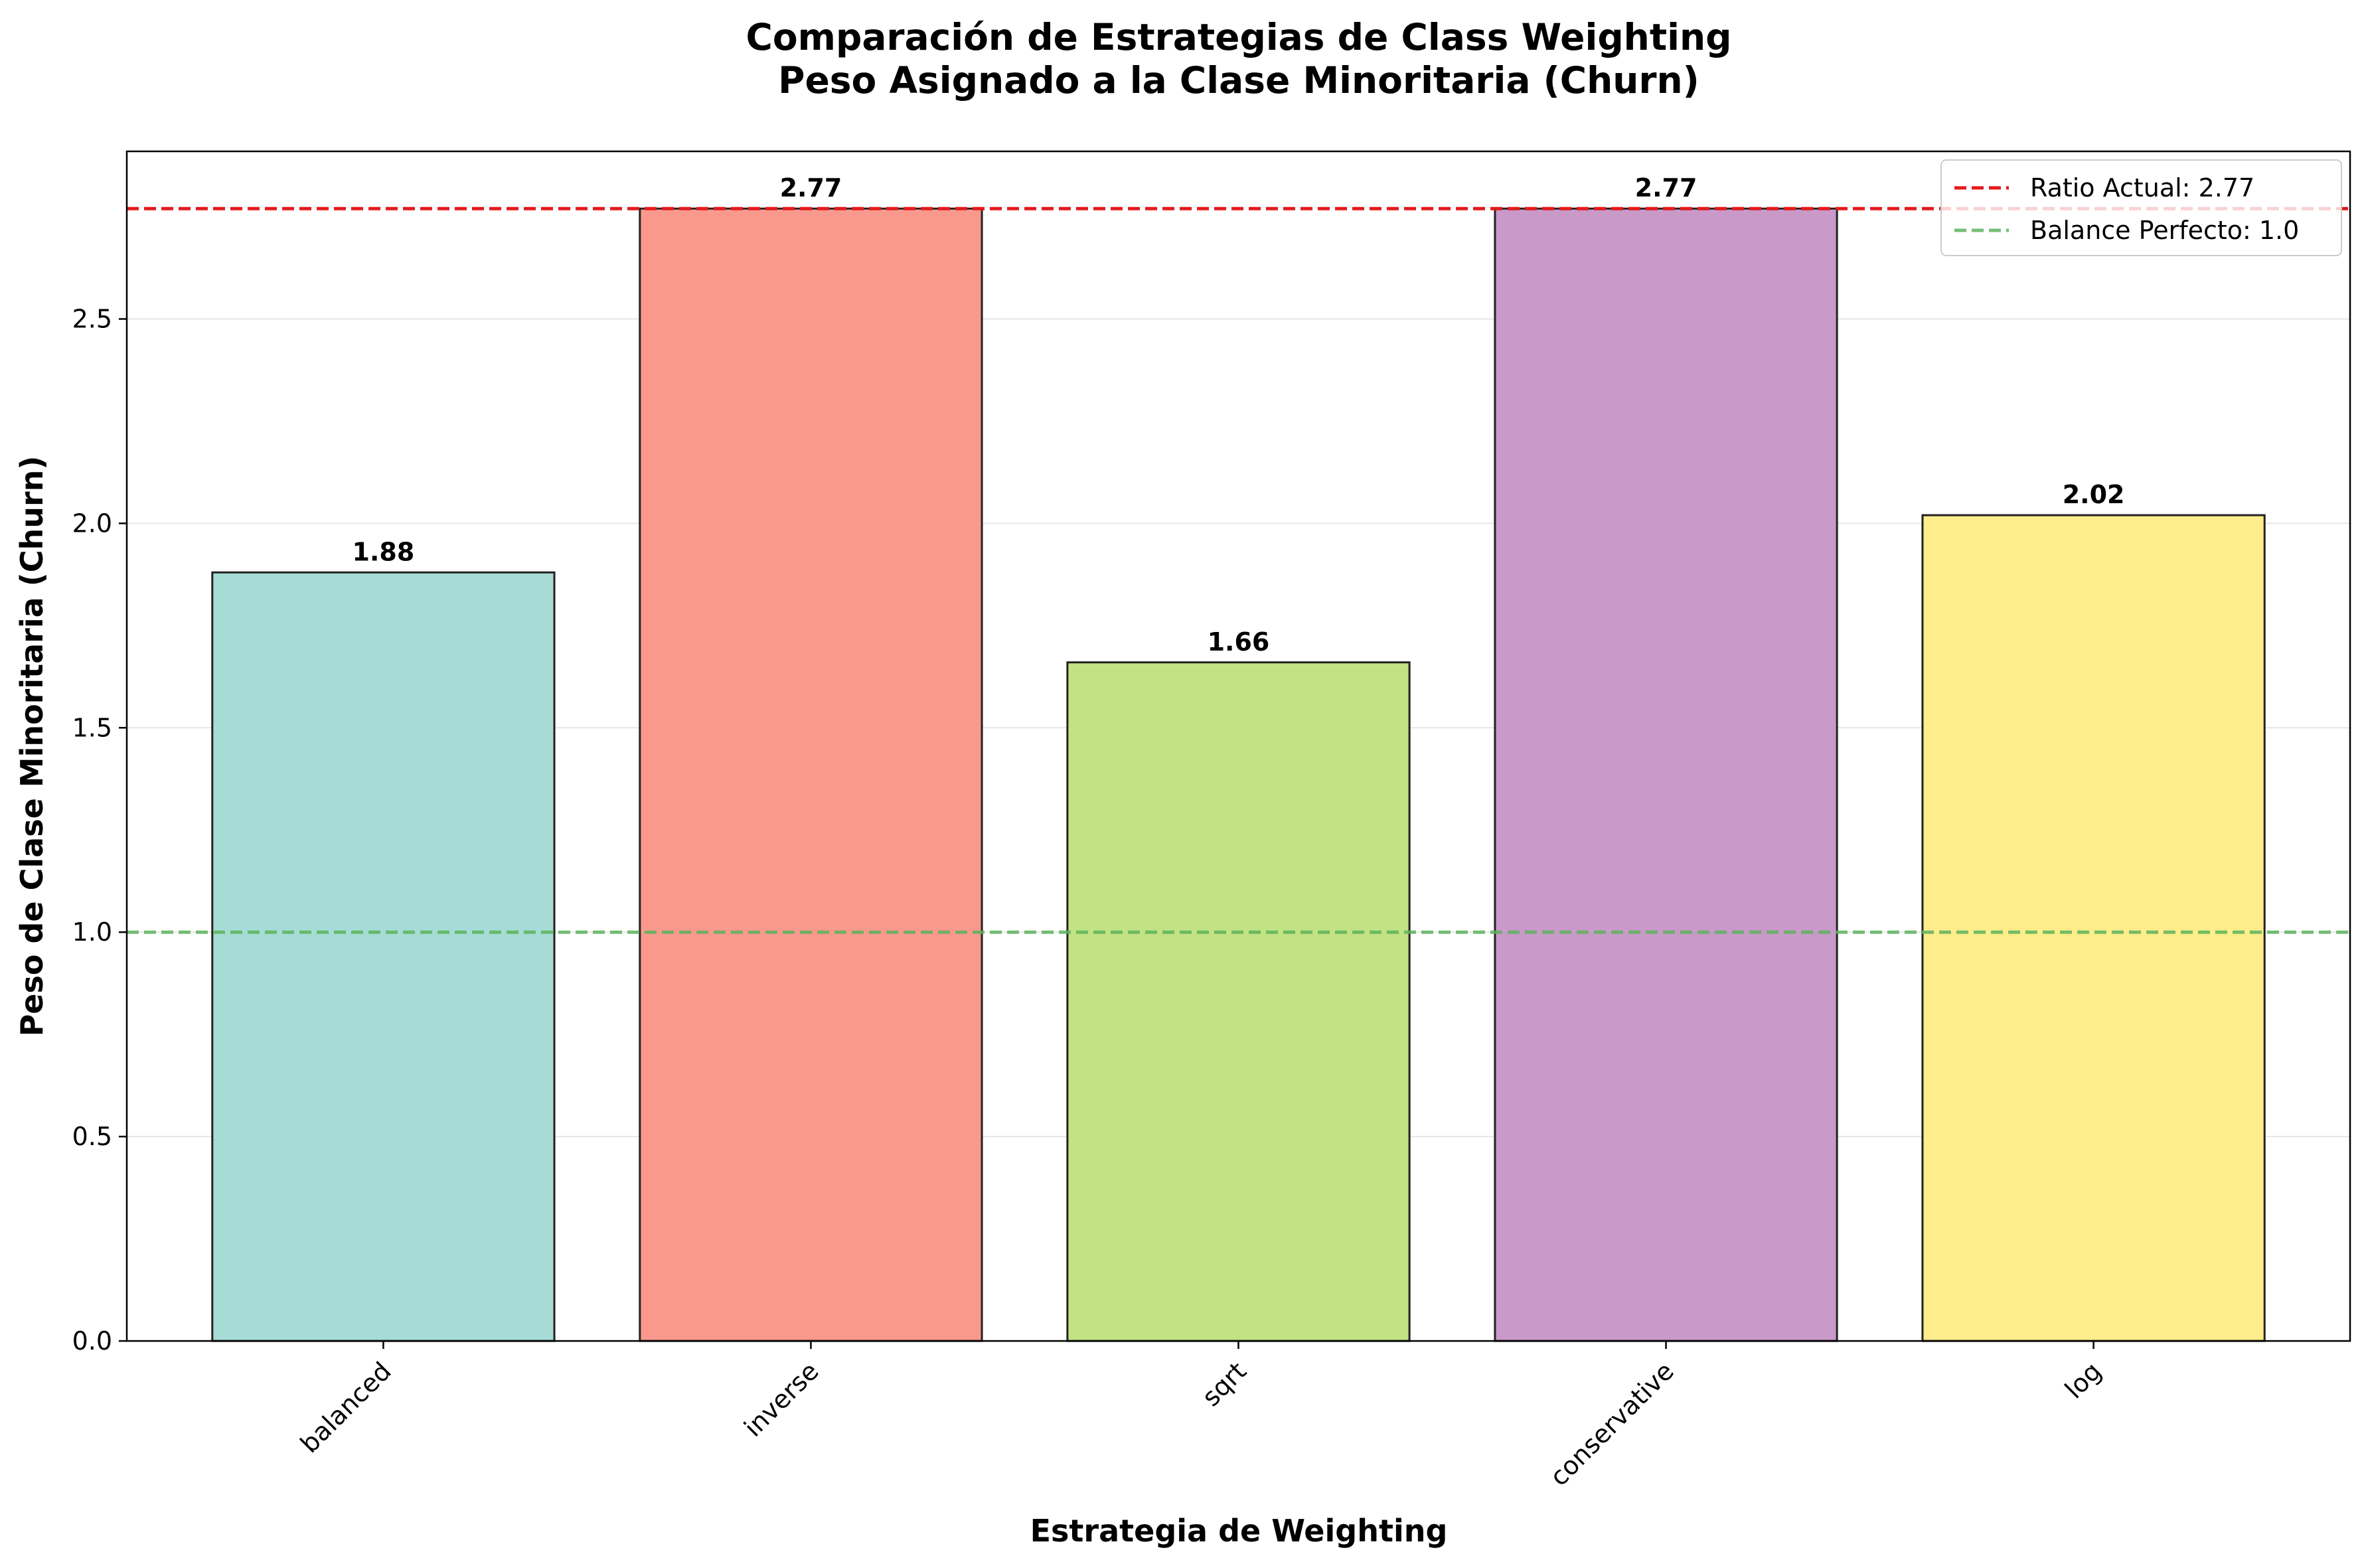 Image resolution: width=2366 pixels, height=1568 pixels. I want to click on data-label-sqrt: 1.66, so click(1239, 642).